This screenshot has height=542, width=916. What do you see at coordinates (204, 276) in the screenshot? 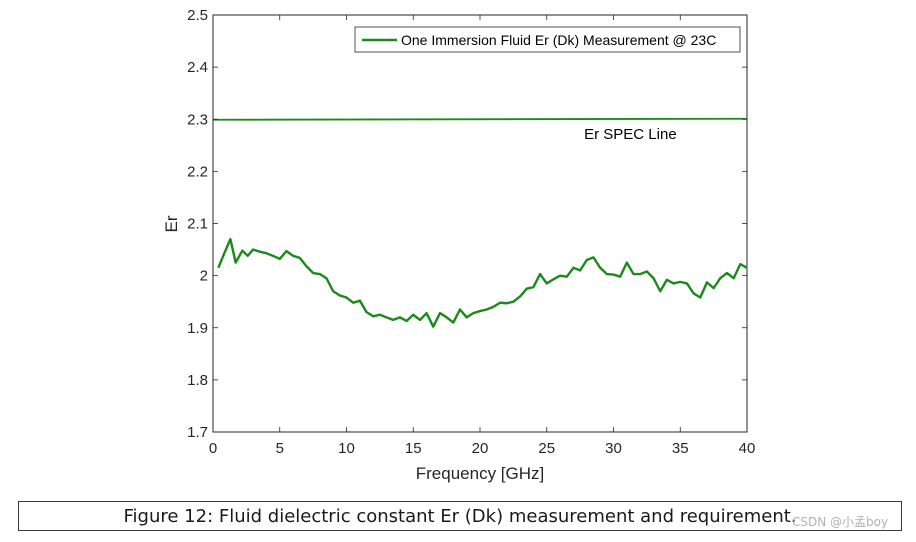
I see `y-tick-label: 2` at bounding box center [204, 276].